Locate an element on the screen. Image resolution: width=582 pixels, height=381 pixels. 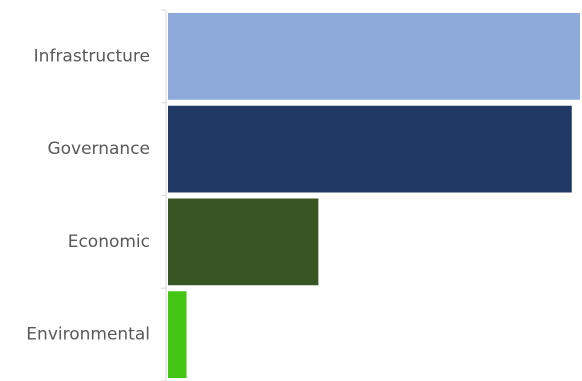
bar-economic is located at coordinates (243, 242).